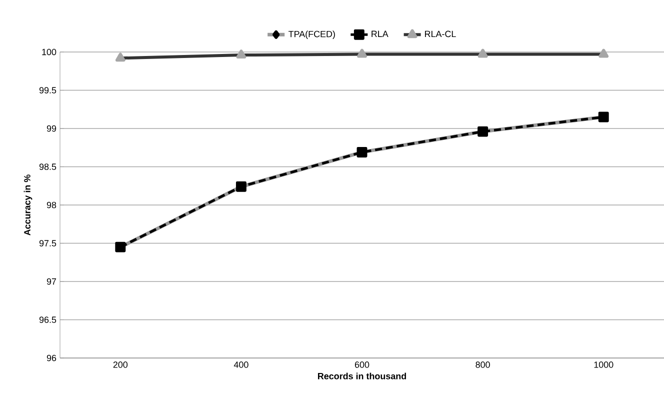 The height and width of the screenshot is (404, 664). What do you see at coordinates (311, 34) in the screenshot?
I see `legend-label: TPA(FCED)` at bounding box center [311, 34].